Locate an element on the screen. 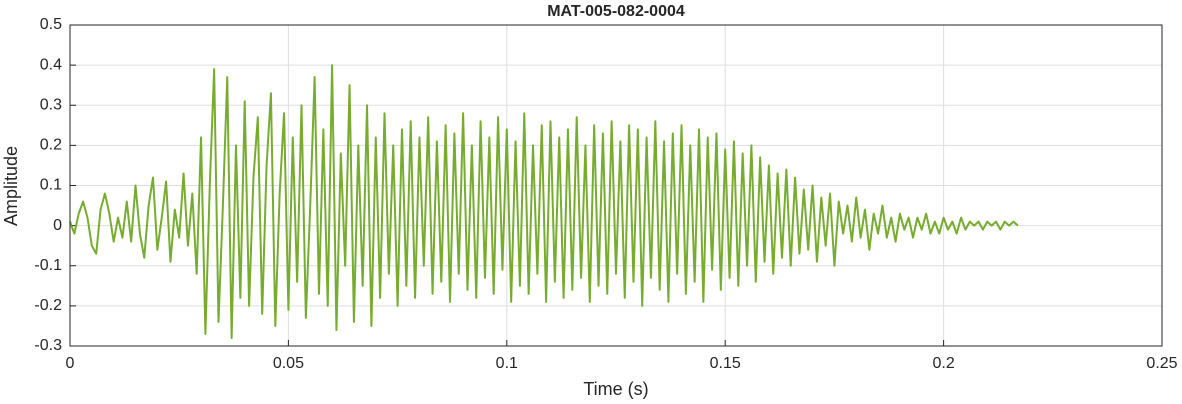 The width and height of the screenshot is (1182, 404). y-tick-label: -0.1 is located at coordinates (48, 265).